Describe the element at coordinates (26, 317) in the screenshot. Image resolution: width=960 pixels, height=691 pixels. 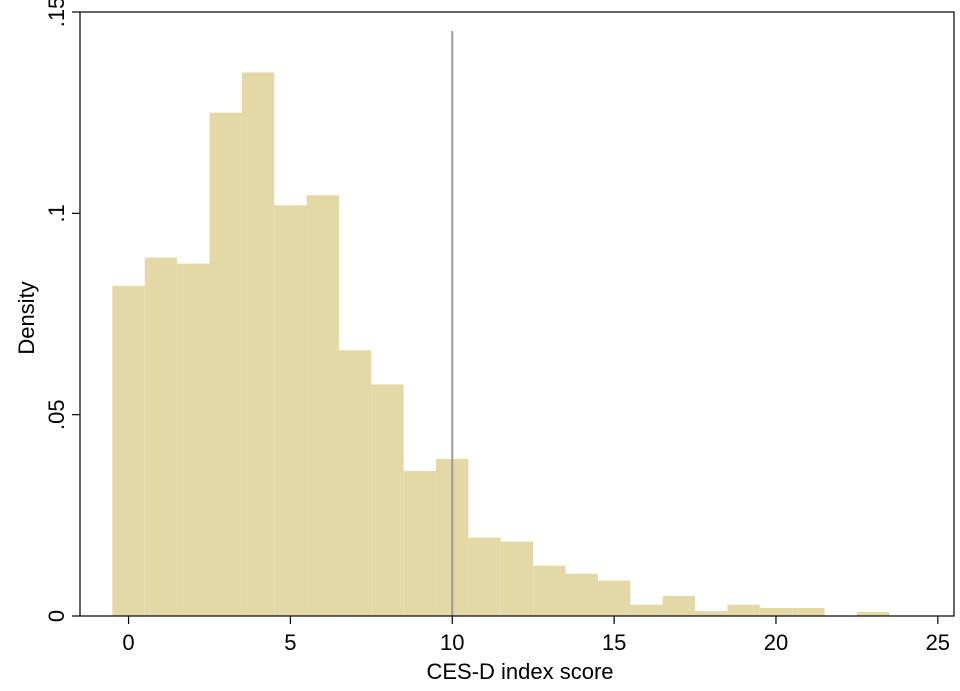
I see `y-axis-label: Density` at that location.